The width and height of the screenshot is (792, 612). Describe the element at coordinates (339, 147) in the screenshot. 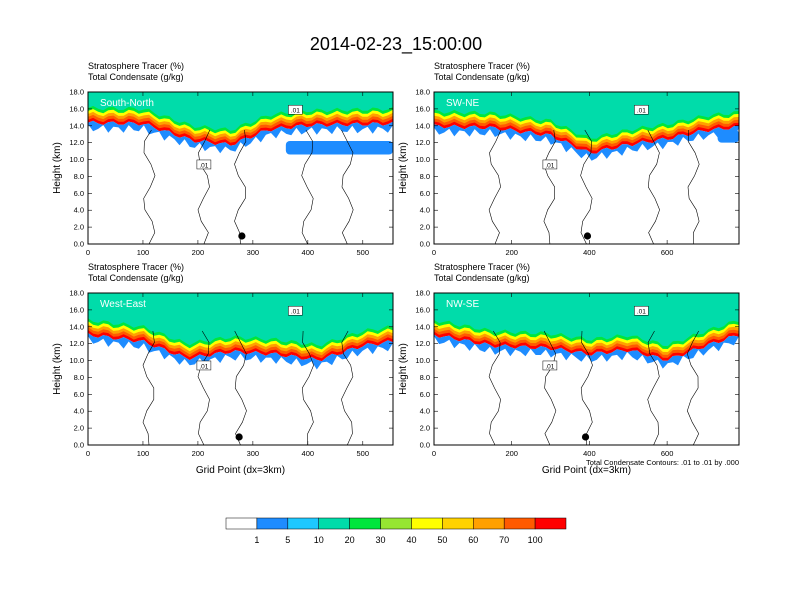

I see `condensate-patch` at that location.